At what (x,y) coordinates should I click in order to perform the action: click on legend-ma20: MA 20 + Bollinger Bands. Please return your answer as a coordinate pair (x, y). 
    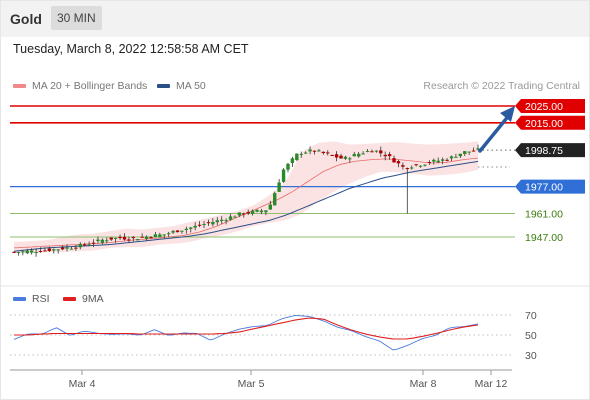
    Looking at the image, I should click on (80, 86).